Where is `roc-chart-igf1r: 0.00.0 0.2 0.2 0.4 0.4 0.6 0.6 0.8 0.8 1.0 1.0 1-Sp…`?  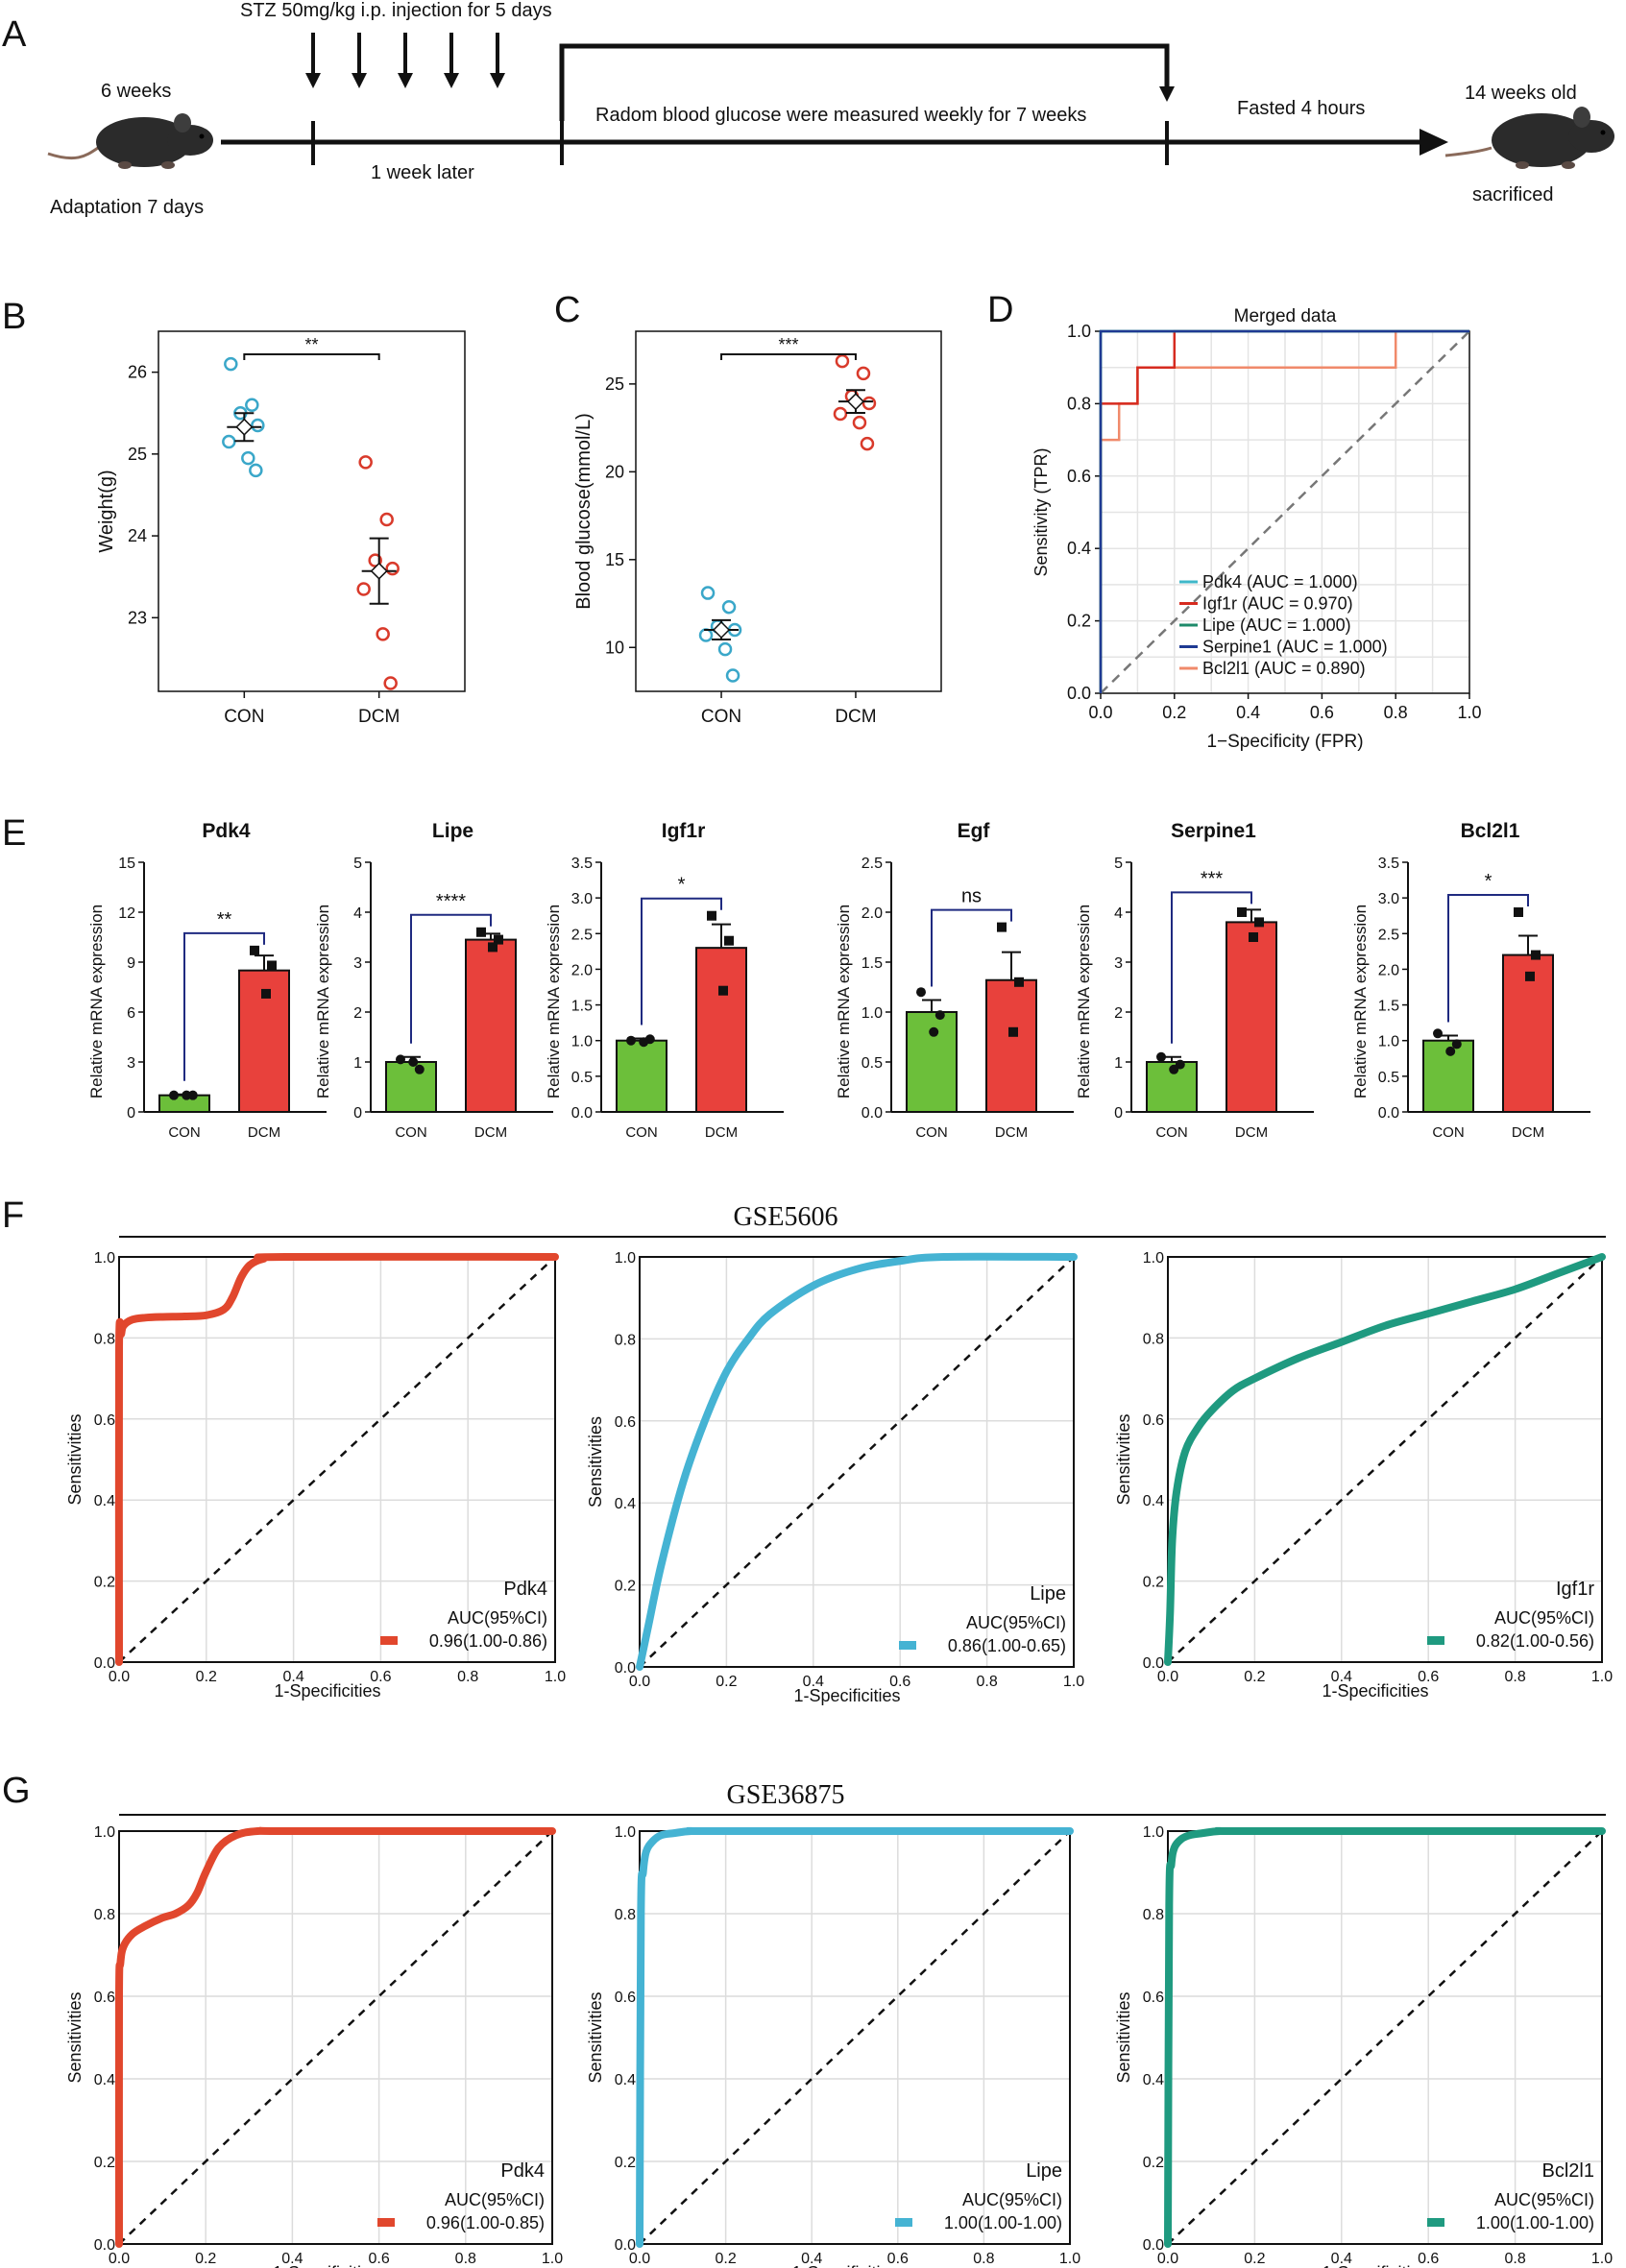
roc-chart-igf1r: 0.00.0 0.2 0.2 0.4 0.4 0.6 0.6 0.8 0.8 1.0 1.0 1-Sp… is located at coordinates (1363, 1476).